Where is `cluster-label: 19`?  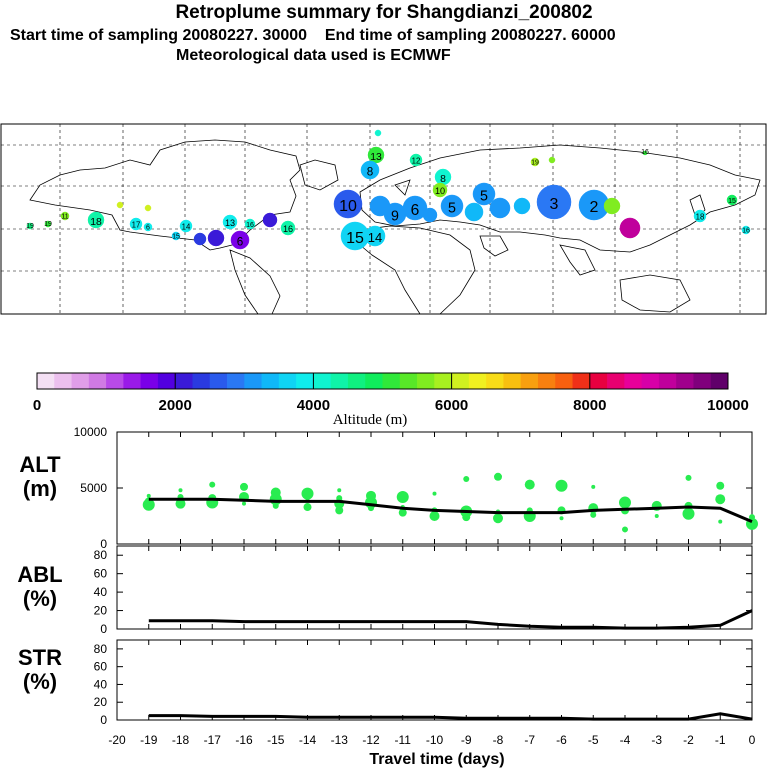 cluster-label: 19 is located at coordinates (30, 226).